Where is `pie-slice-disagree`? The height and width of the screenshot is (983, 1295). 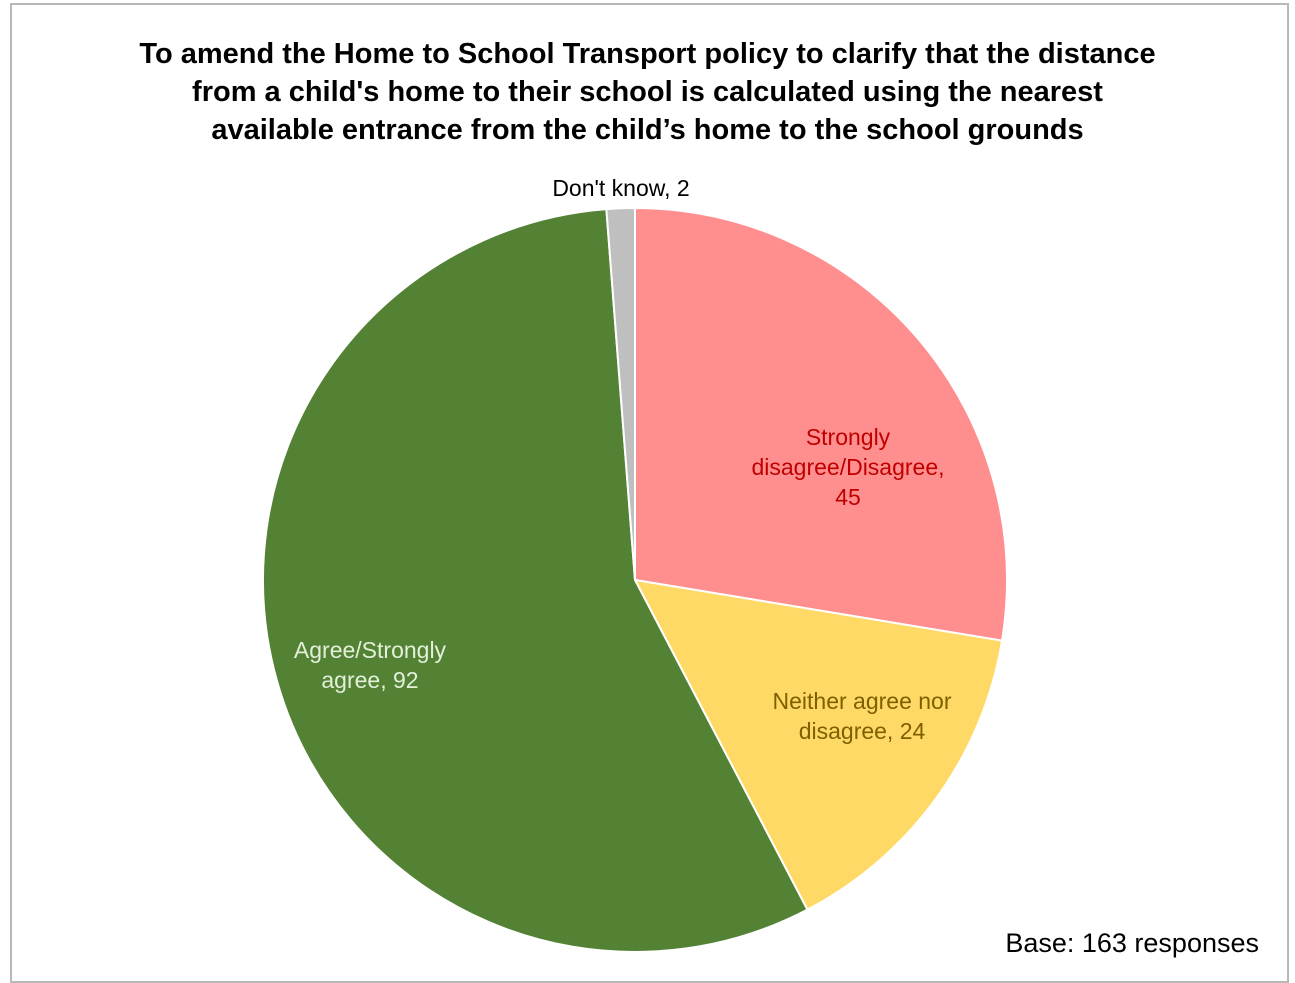 pie-slice-disagree is located at coordinates (821, 424).